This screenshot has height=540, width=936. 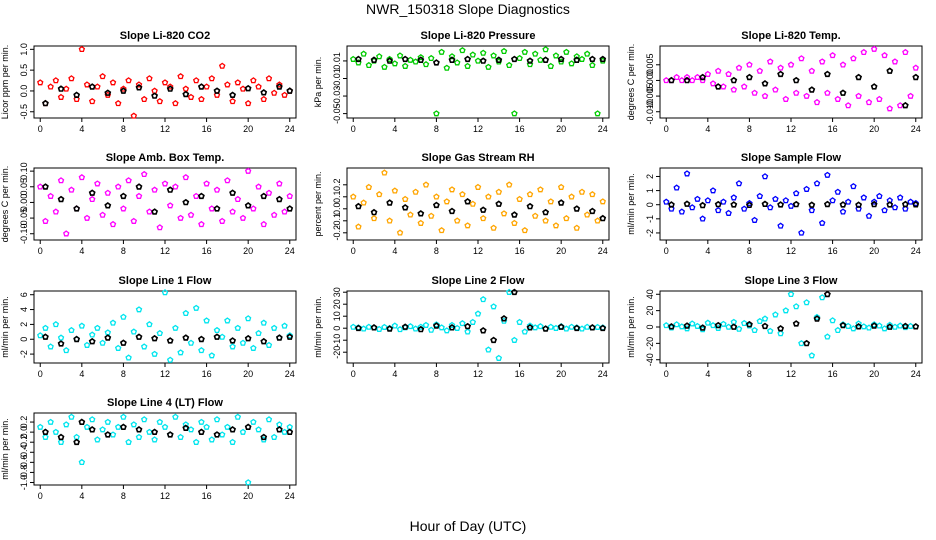 What do you see at coordinates (337, 316) in the screenshot?
I see `y-tick-label: 10` at bounding box center [337, 316].